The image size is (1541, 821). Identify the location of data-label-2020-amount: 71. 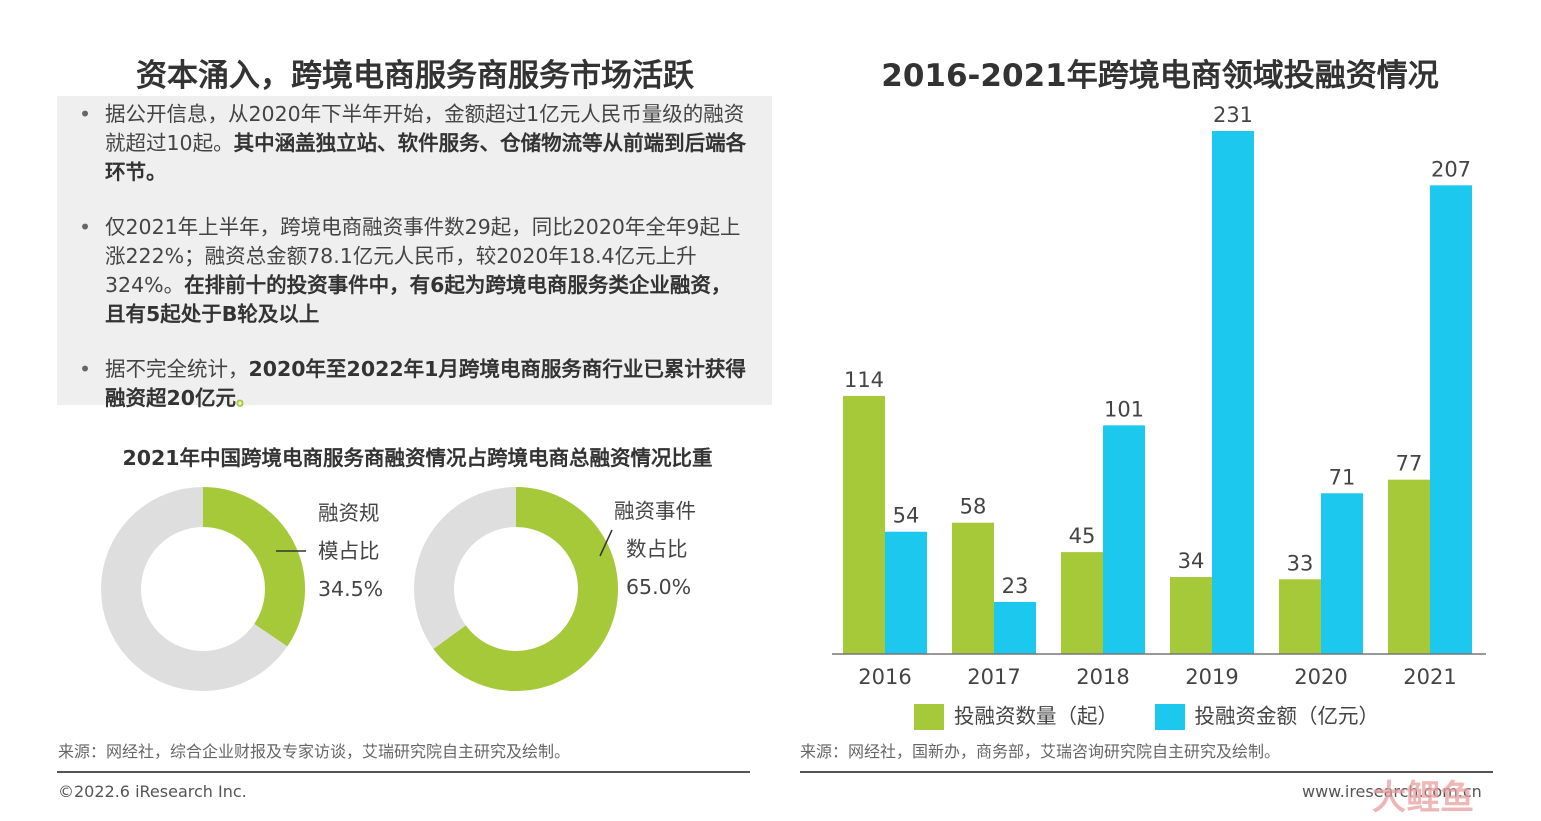
(1342, 477).